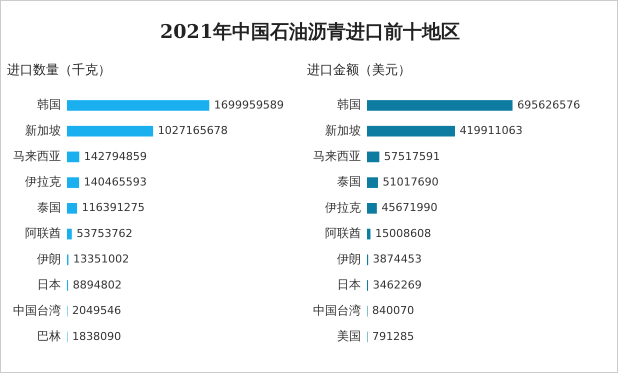 This screenshot has height=373, width=618. What do you see at coordinates (397, 285) in the screenshot?
I see `data-label: 3462269` at bounding box center [397, 285].